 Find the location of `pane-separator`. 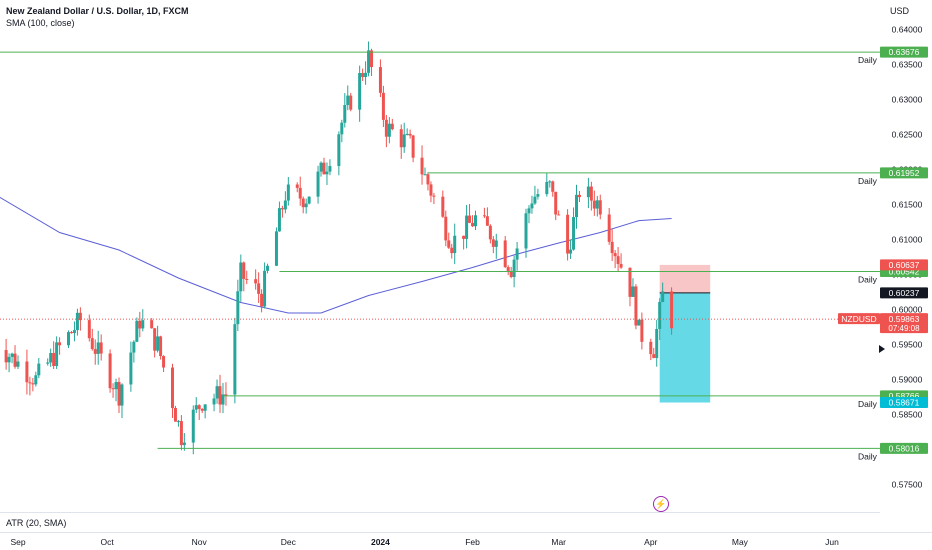

pane-separator is located at coordinates (440, 512).